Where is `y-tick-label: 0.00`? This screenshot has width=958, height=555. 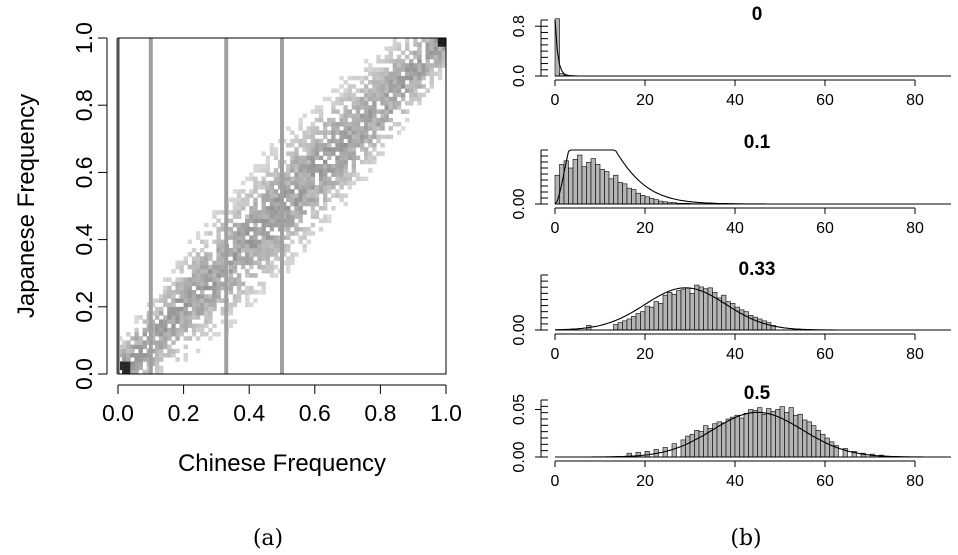 y-tick-label: 0.00 is located at coordinates (519, 456).